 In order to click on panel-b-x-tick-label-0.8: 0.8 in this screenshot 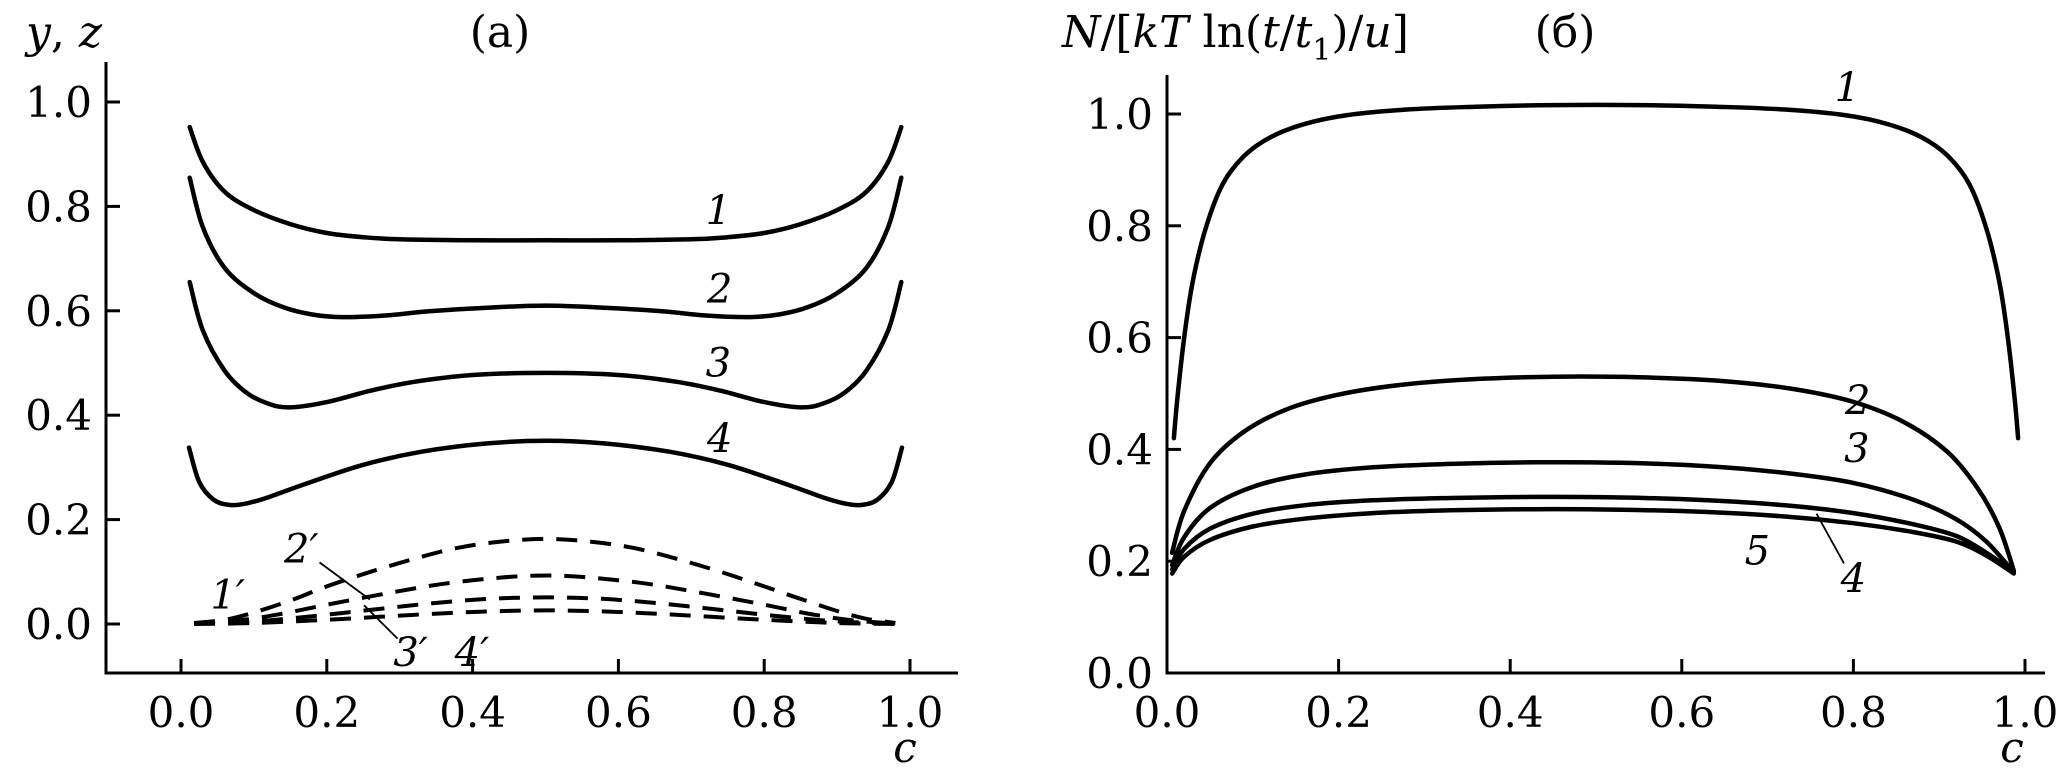, I will do `click(1853, 712)`.